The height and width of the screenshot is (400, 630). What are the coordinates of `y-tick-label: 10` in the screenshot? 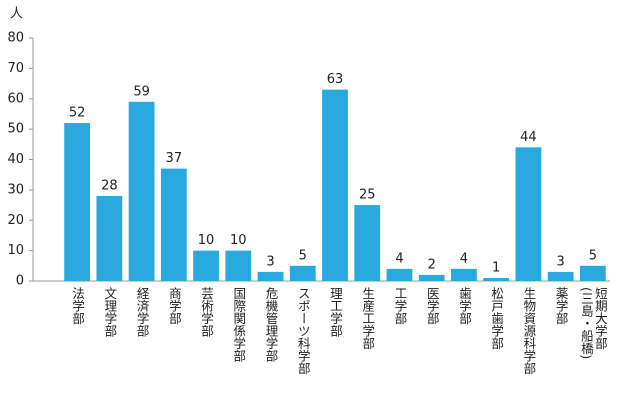 It's located at (15, 250).